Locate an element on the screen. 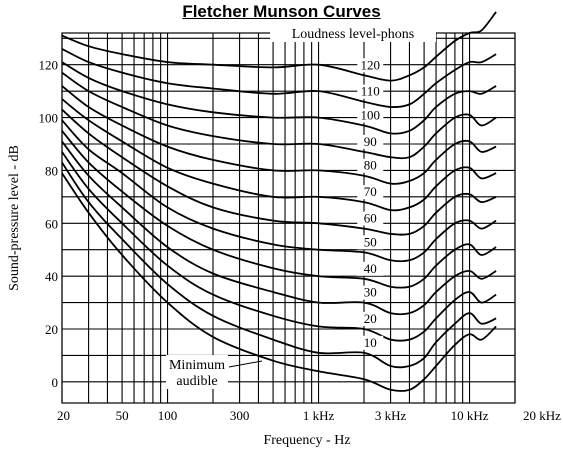 The width and height of the screenshot is (563, 452). y-axis-label: Sound-pressure level - dB is located at coordinates (14, 218).